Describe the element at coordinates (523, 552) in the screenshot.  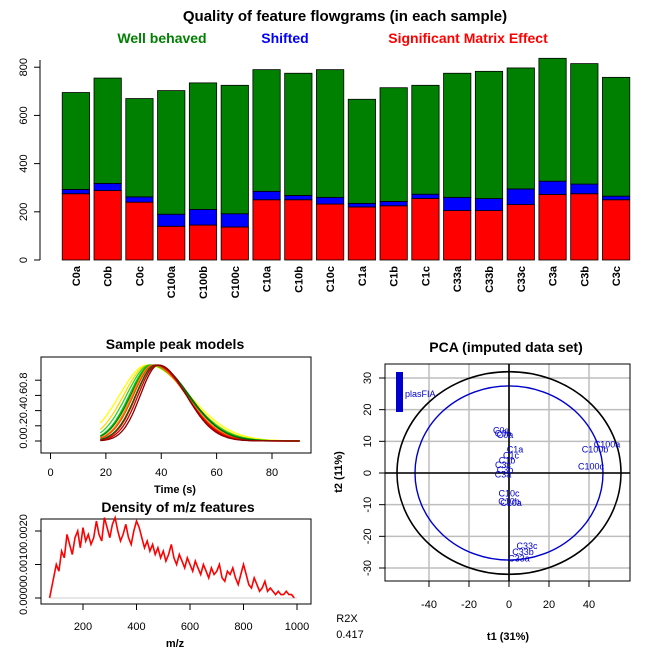
I see `pca-point-label: C33b` at that location.